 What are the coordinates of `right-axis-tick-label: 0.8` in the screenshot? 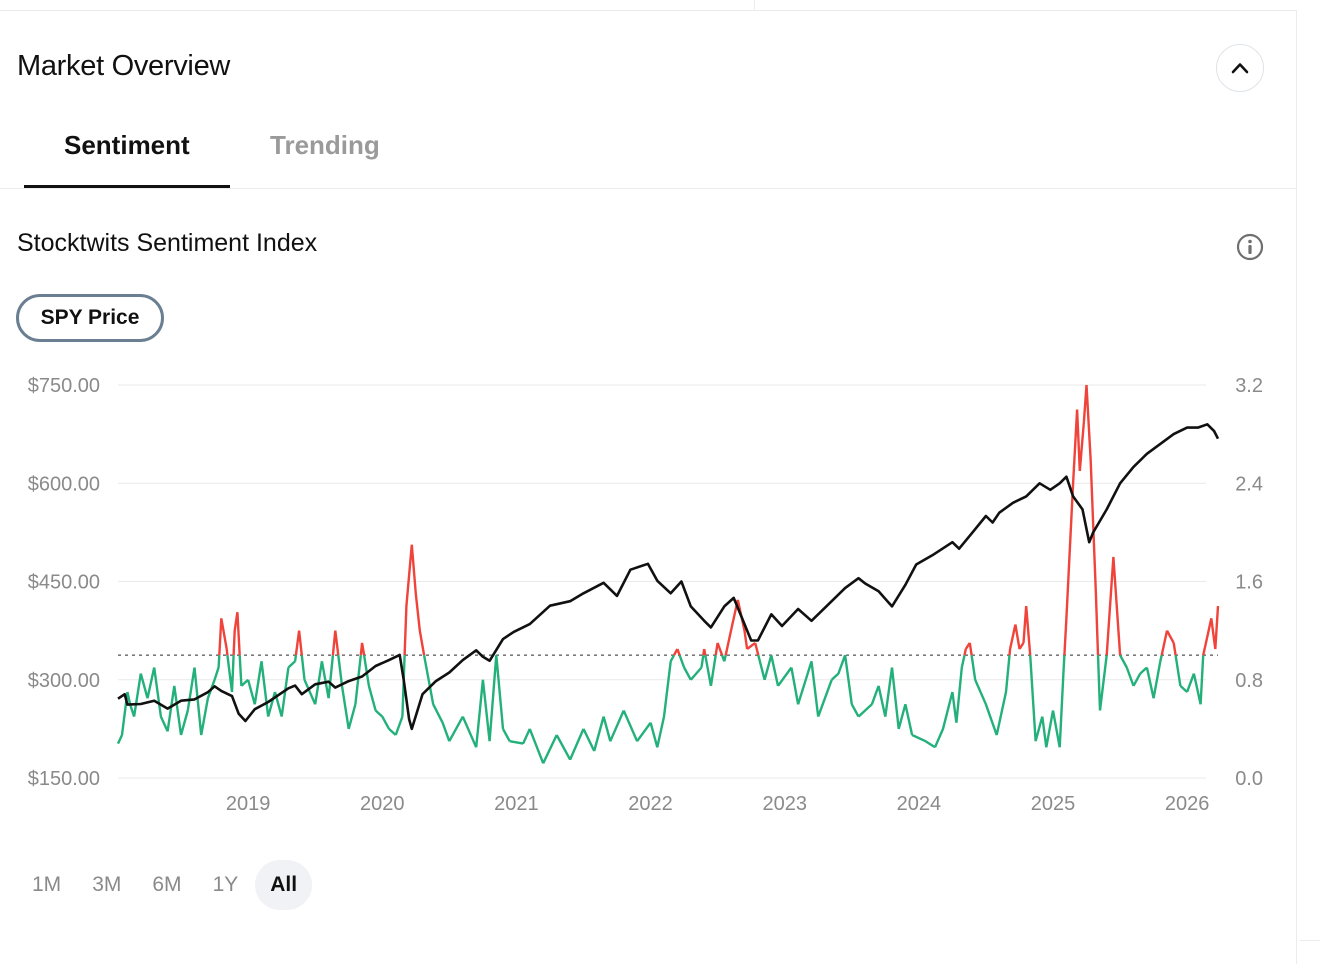 It's located at (1249, 681).